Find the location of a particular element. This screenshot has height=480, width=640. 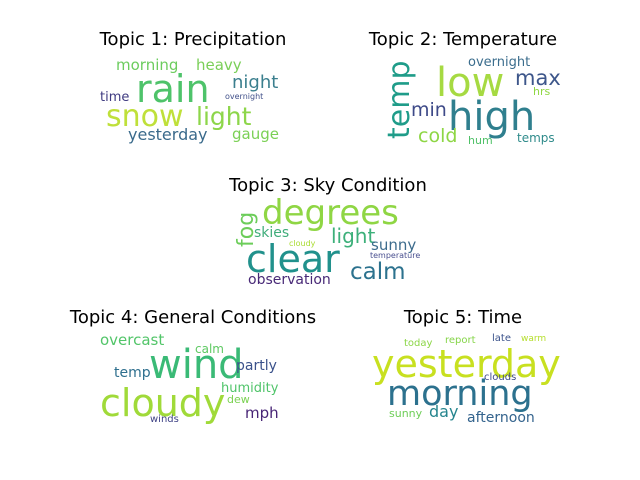

word-calm-2: calm is located at coordinates (209, 349).